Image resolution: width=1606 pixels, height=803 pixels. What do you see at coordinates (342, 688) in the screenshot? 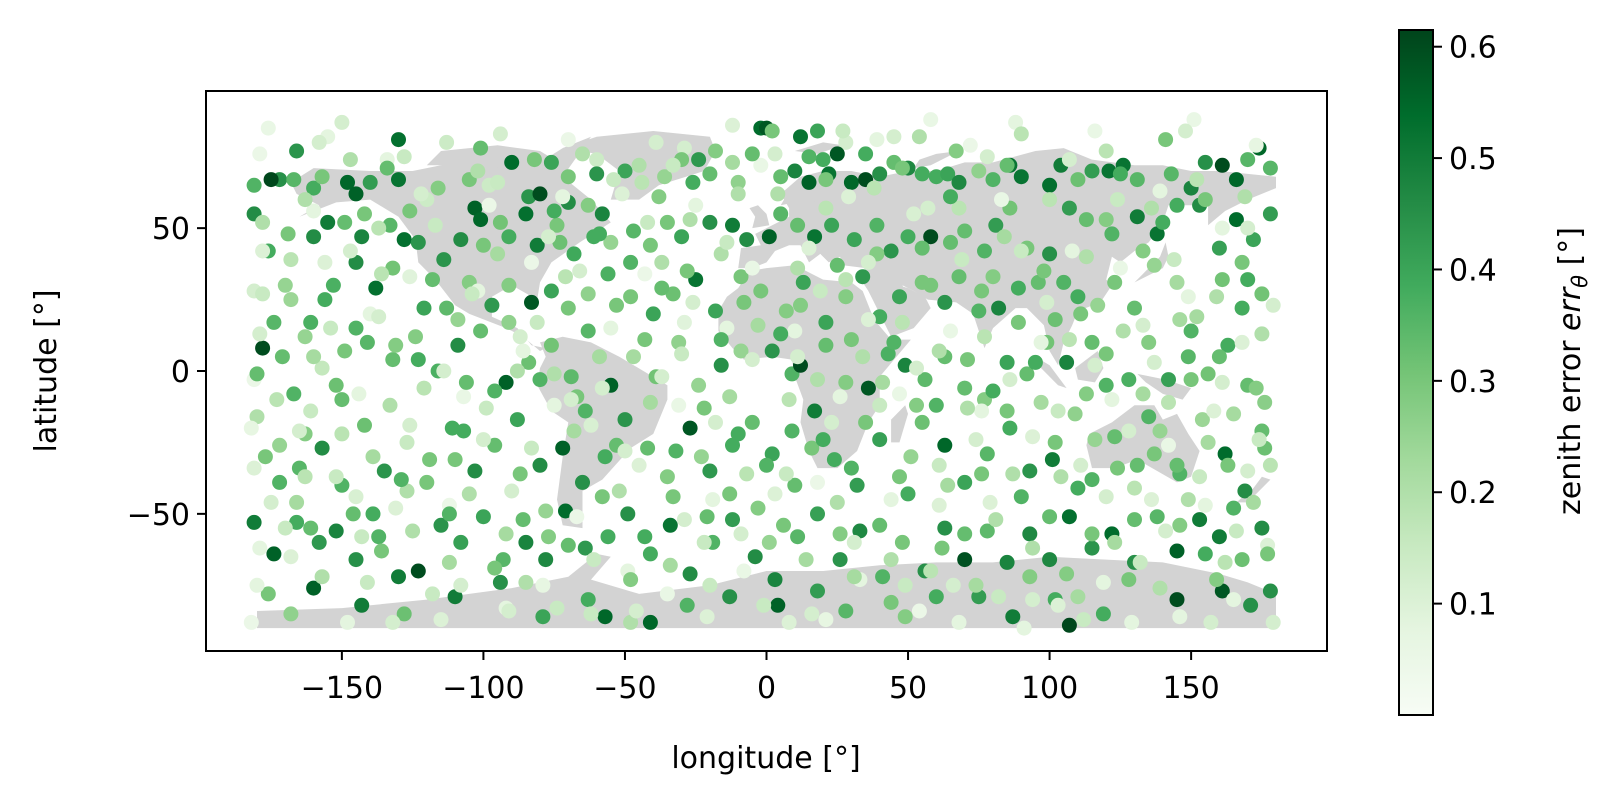
I see `x-tick-label: −150` at bounding box center [342, 688].